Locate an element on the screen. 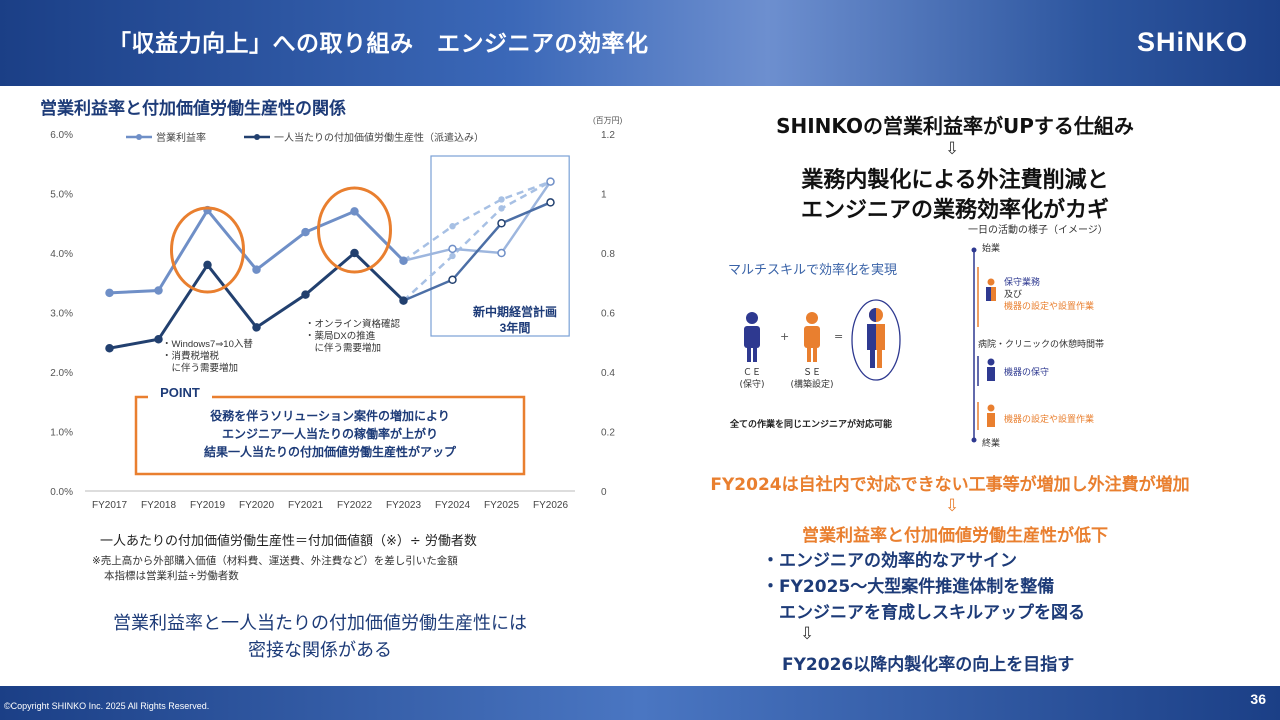  plan-label-2: 3年間 is located at coordinates (515, 327).